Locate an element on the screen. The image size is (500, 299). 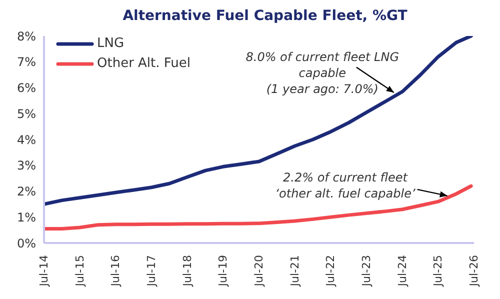
legend-label: LNG is located at coordinates (110, 44).